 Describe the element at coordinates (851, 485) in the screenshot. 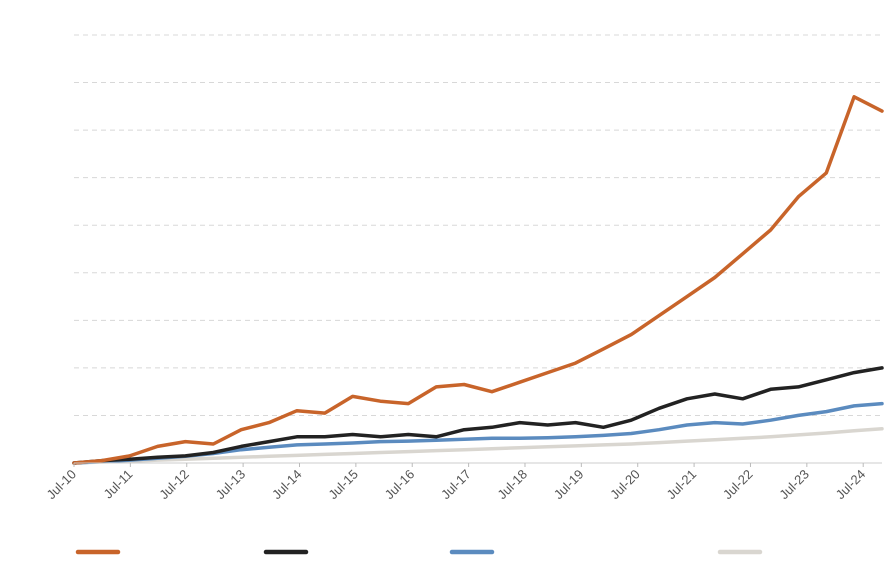

I see `x-tick-label: Jul-24` at that location.